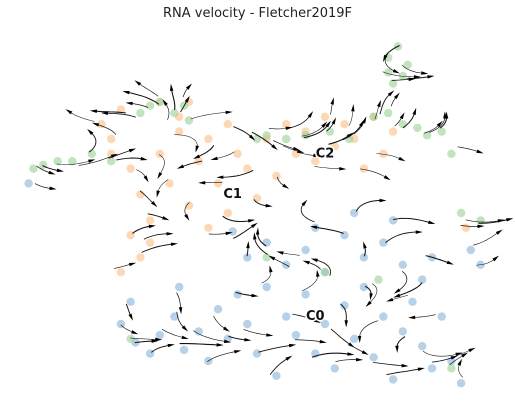  What do you see at coordinates (325, 153) in the screenshot?
I see `cluster-label-c2: C2` at bounding box center [325, 153].